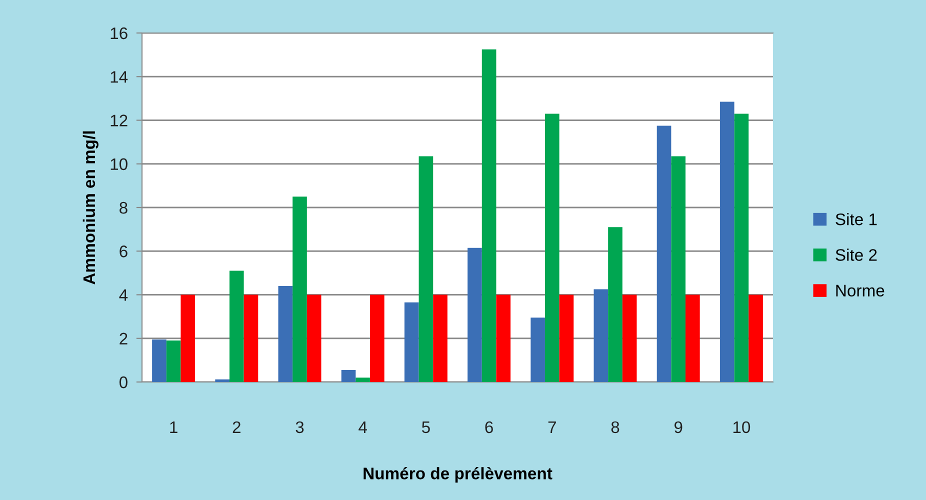 The height and width of the screenshot is (500, 926). I want to click on y-tick-label: 8, so click(124, 208).